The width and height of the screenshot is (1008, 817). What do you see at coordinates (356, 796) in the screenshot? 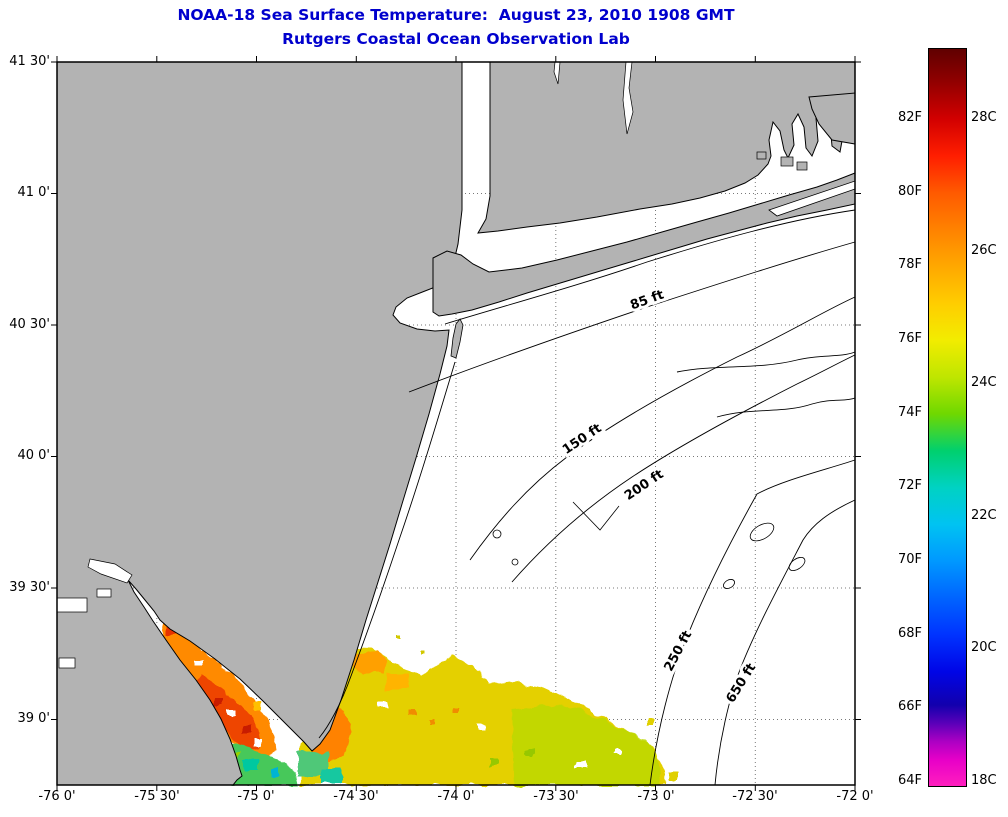
I see `x-tick-label: -74 30'` at bounding box center [356, 796].